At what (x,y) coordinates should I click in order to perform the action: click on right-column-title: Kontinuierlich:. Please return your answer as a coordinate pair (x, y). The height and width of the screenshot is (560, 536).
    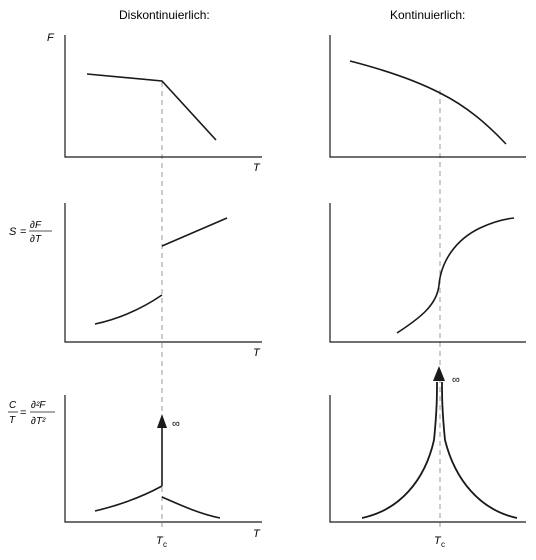
    Looking at the image, I should click on (428, 15).